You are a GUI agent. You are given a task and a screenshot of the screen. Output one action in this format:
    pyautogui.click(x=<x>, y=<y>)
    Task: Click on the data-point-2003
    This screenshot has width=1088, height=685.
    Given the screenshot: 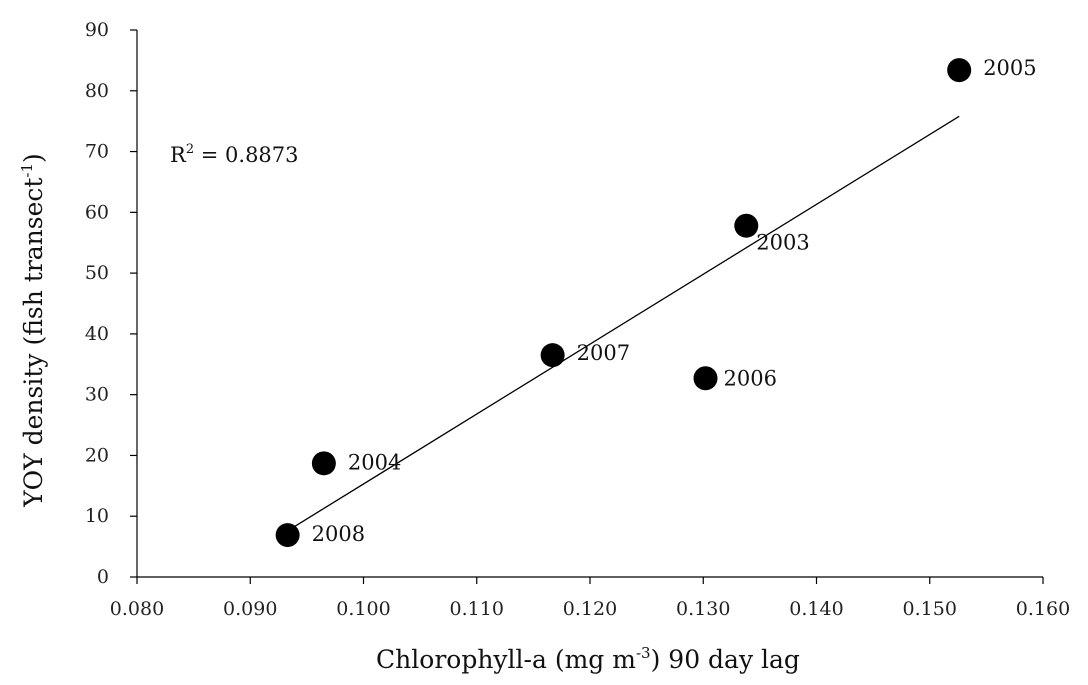 What is the action you would take?
    pyautogui.click(x=746, y=225)
    